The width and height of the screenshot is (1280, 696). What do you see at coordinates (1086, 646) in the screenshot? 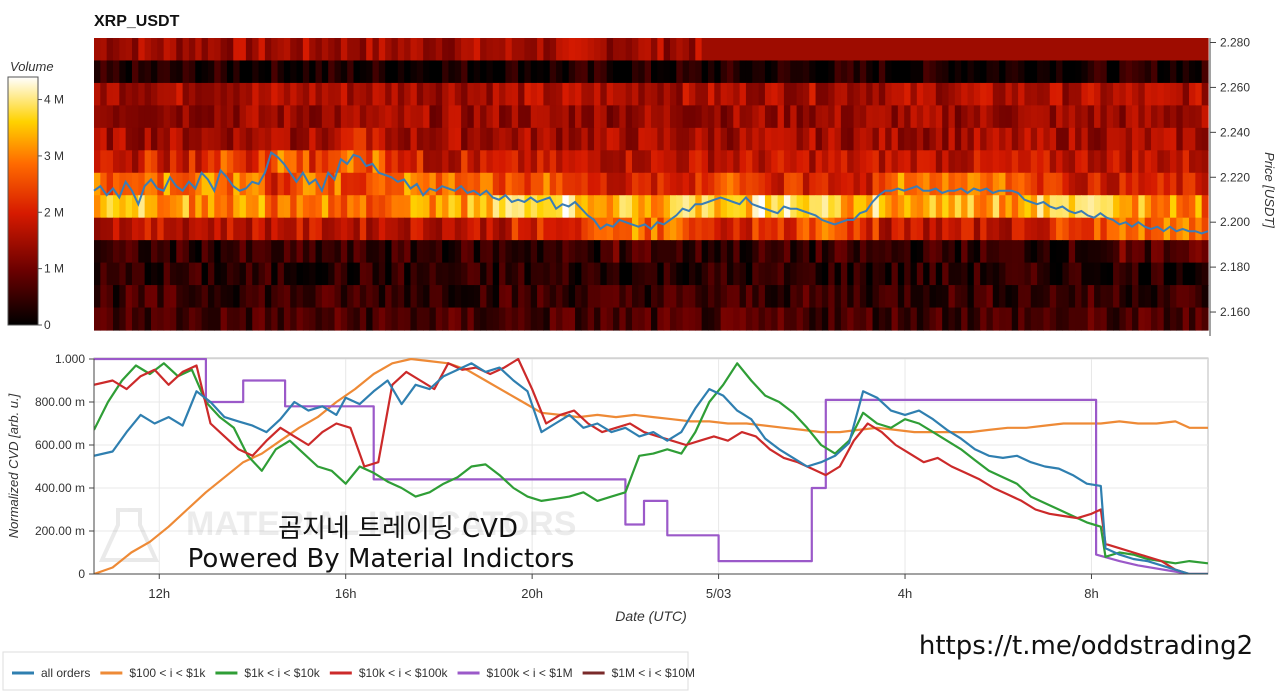
I see `overlay-url: https://t.me/oddstrading2` at bounding box center [1086, 646].